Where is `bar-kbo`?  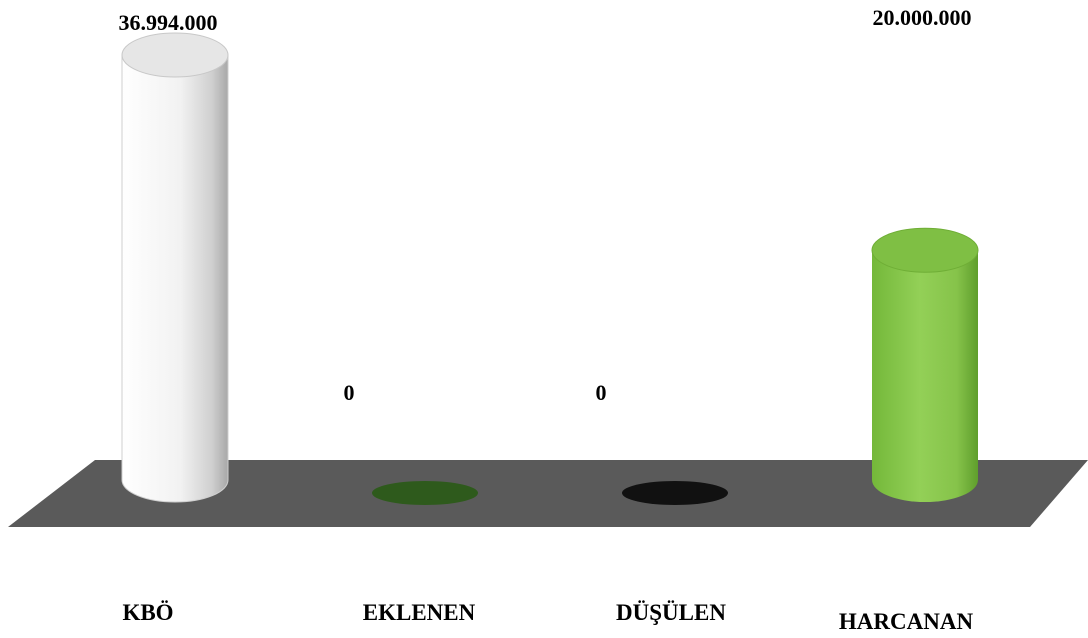 bar-kbo is located at coordinates (175, 278).